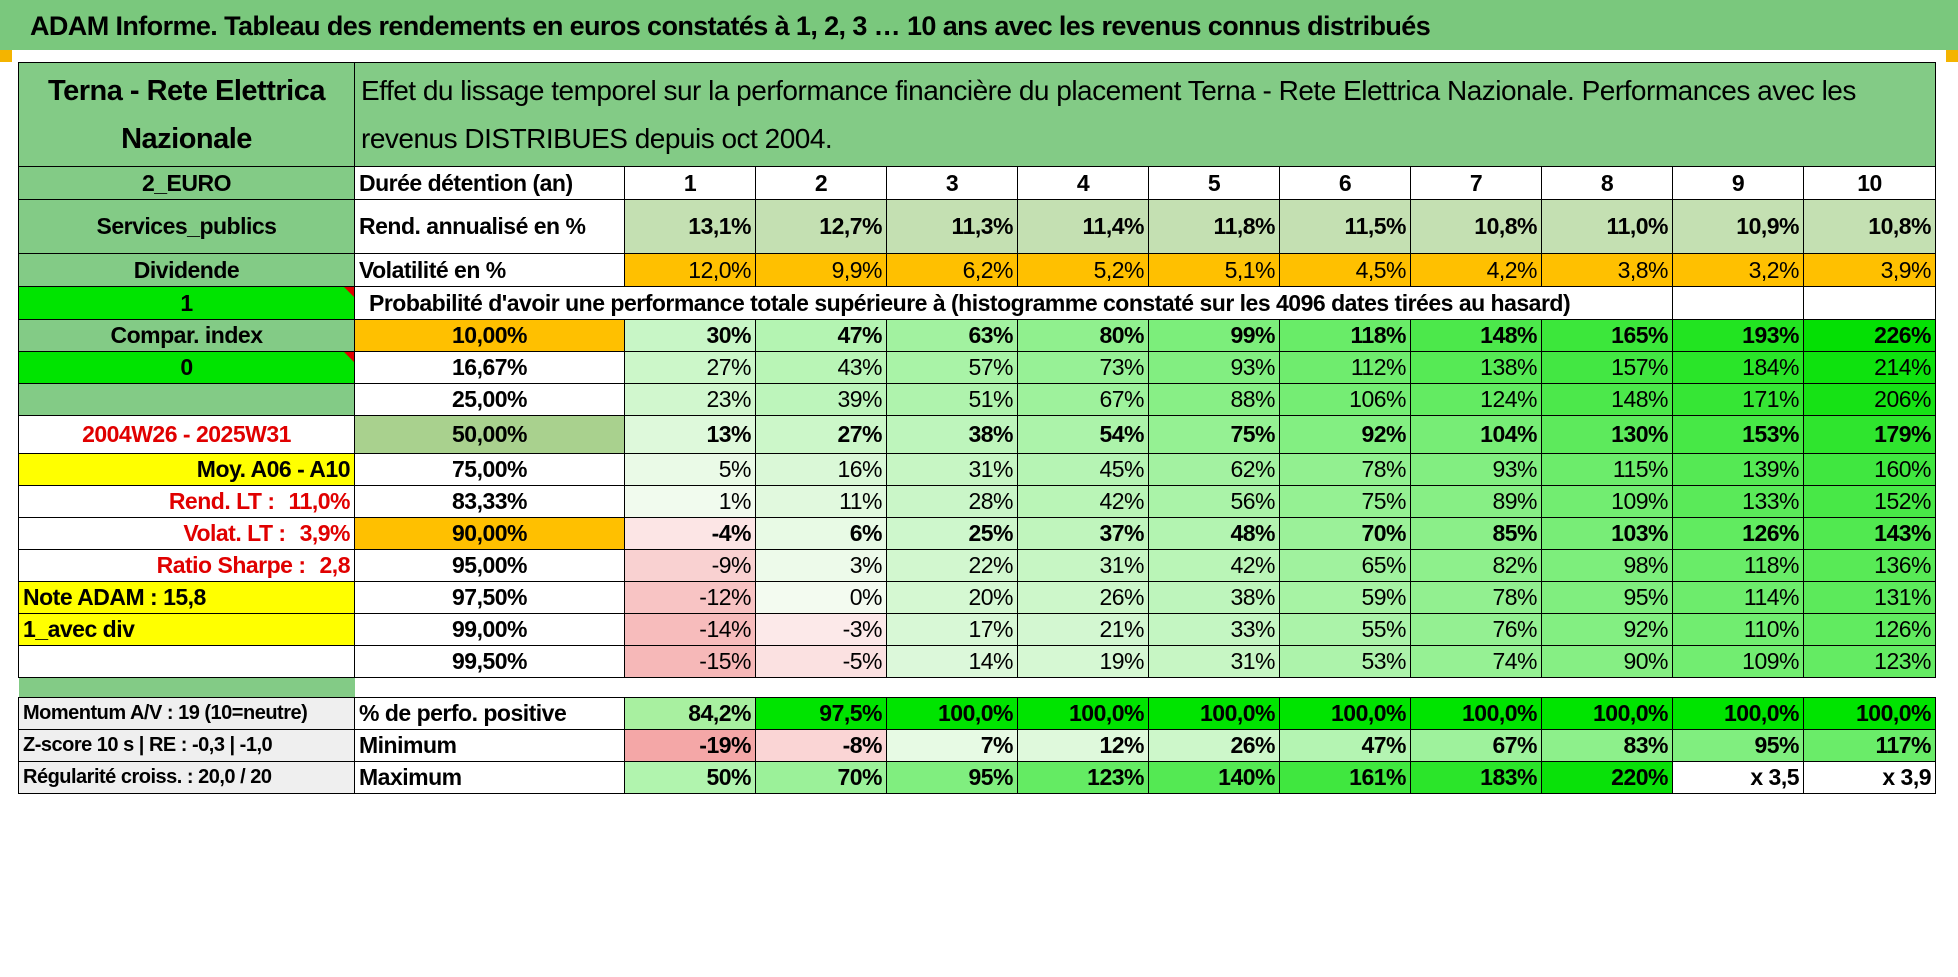 This screenshot has width=1958, height=977. I want to click on quantile-level: 10,00%, so click(489, 335).